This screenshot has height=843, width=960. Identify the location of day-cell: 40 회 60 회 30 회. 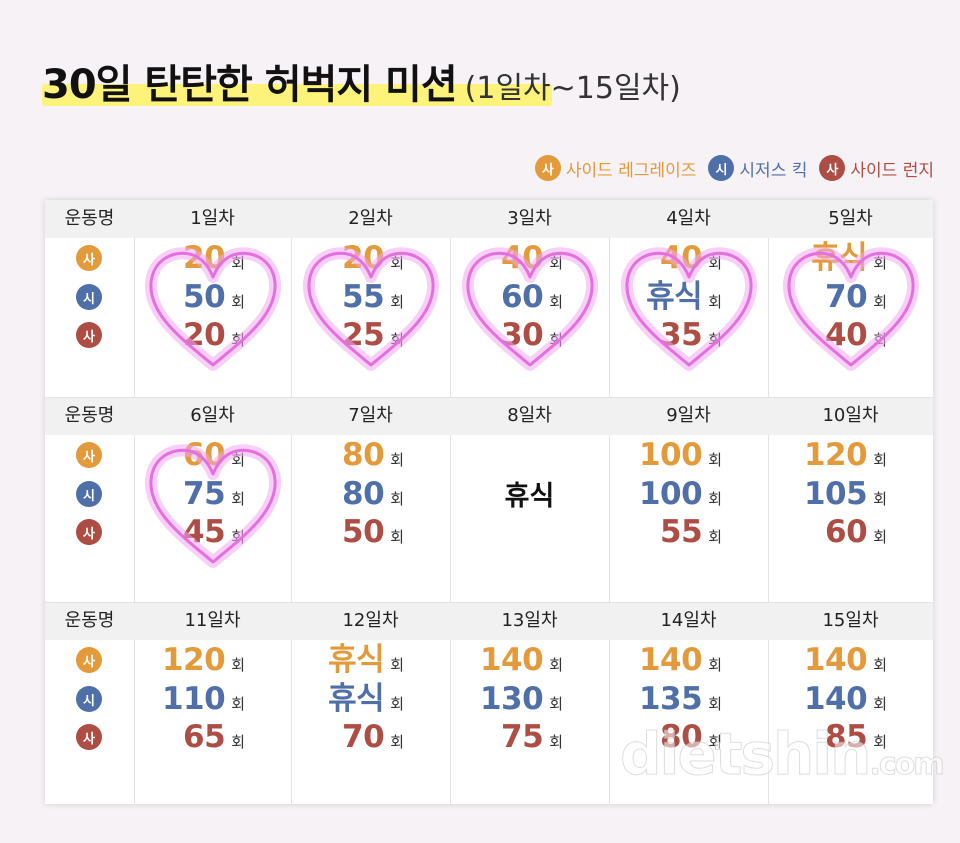
(529, 298).